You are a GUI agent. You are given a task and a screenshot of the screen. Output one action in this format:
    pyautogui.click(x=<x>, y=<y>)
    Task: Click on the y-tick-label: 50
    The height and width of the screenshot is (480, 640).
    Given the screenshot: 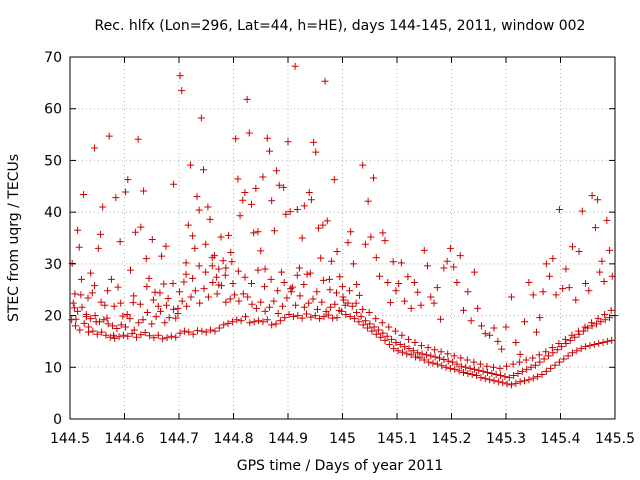 What is the action you would take?
    pyautogui.click(x=53, y=161)
    